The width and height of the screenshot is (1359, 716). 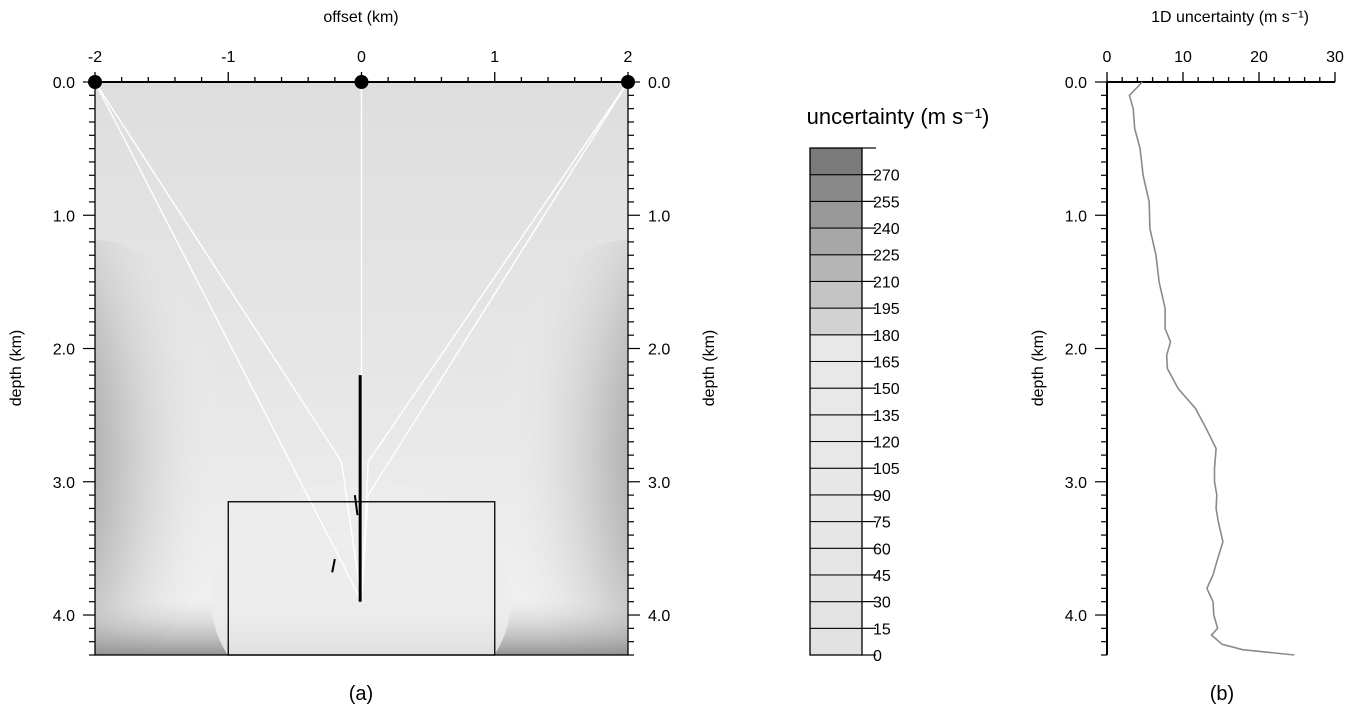 What do you see at coordinates (1038, 368) in the screenshot?
I see `y-axis-label-b: depth (km)` at bounding box center [1038, 368].